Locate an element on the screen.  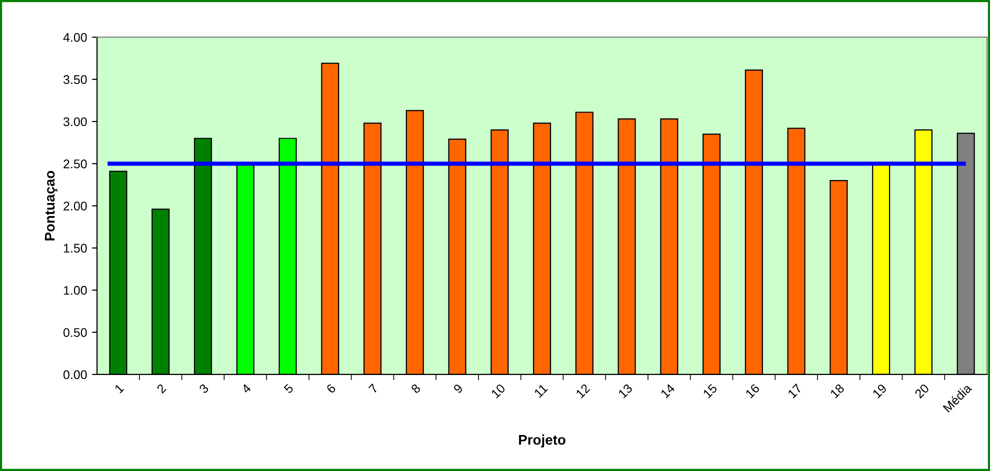
y-tick-label: 0.00 is located at coordinates (75, 375).